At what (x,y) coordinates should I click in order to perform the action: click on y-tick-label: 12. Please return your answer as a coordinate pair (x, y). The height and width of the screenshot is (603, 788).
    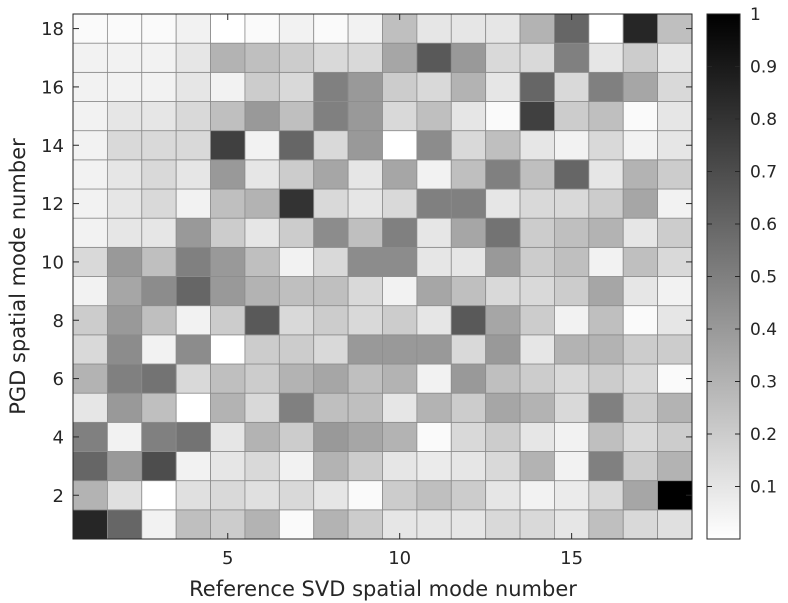
    Looking at the image, I should click on (52, 204).